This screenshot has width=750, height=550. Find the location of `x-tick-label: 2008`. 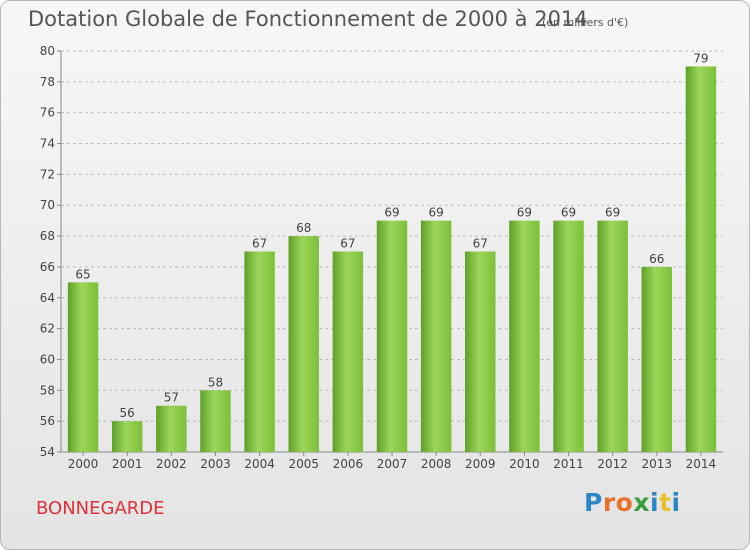

x-tick-label: 2008 is located at coordinates (436, 464).